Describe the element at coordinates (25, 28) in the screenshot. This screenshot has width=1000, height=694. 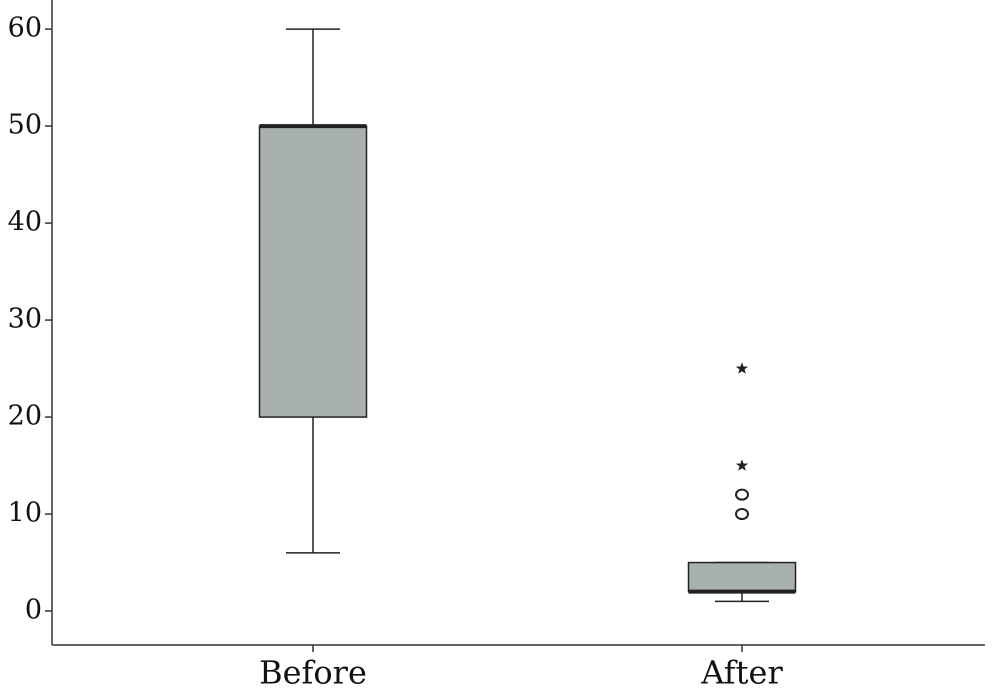
I see `y-tick-label: 60` at that location.